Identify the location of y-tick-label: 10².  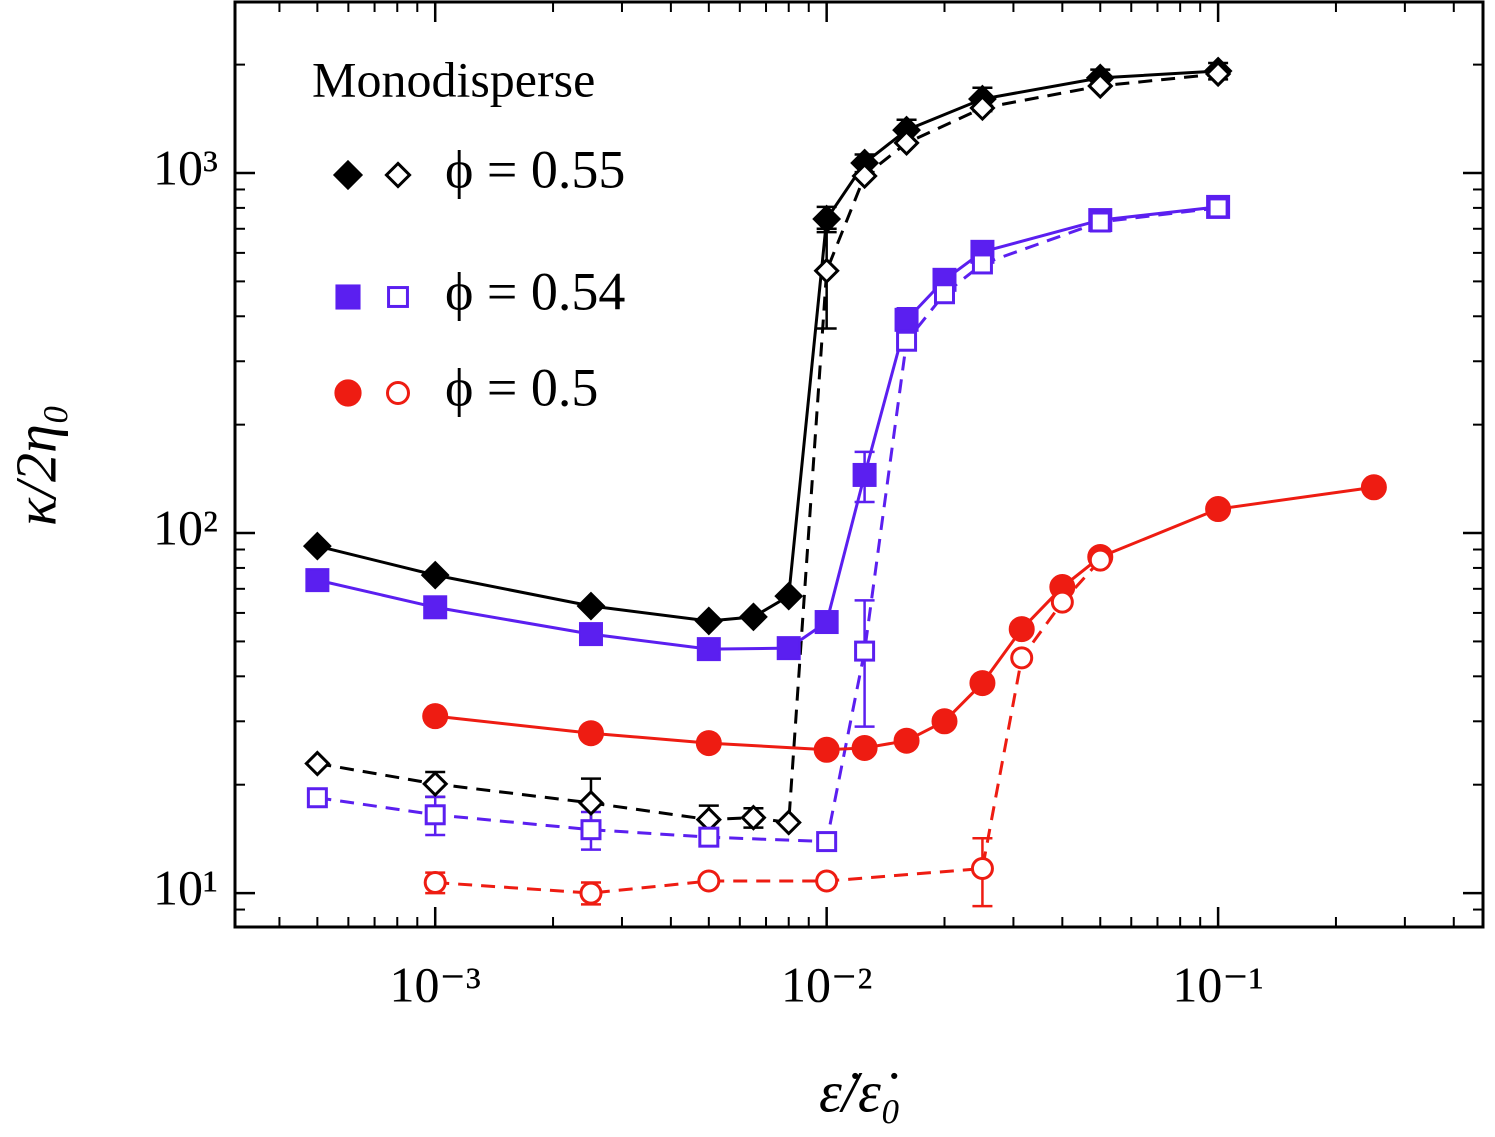
(185, 528).